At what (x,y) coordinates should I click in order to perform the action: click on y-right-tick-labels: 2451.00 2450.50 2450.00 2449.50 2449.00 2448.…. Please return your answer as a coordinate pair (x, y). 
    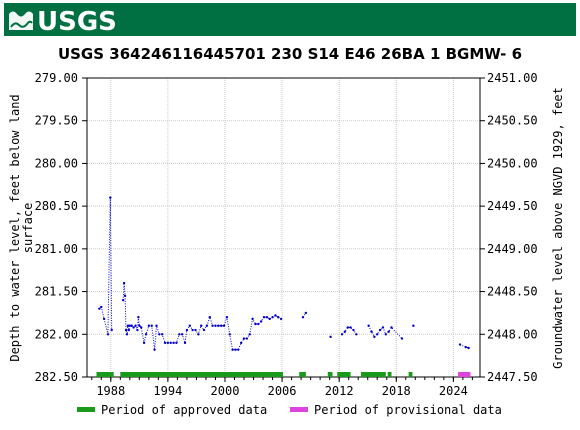
    Looking at the image, I should click on (512, 227).